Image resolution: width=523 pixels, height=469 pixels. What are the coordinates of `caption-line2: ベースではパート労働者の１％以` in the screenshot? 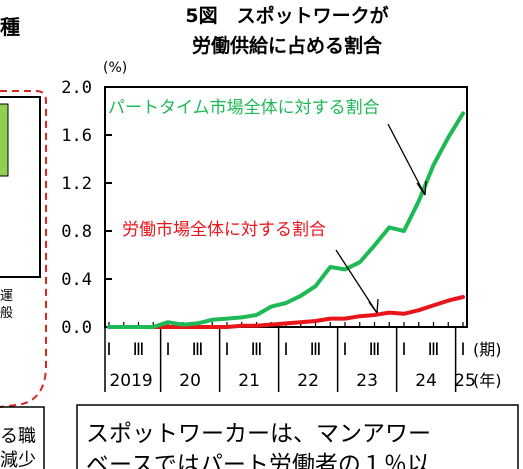 It's located at (258, 460).